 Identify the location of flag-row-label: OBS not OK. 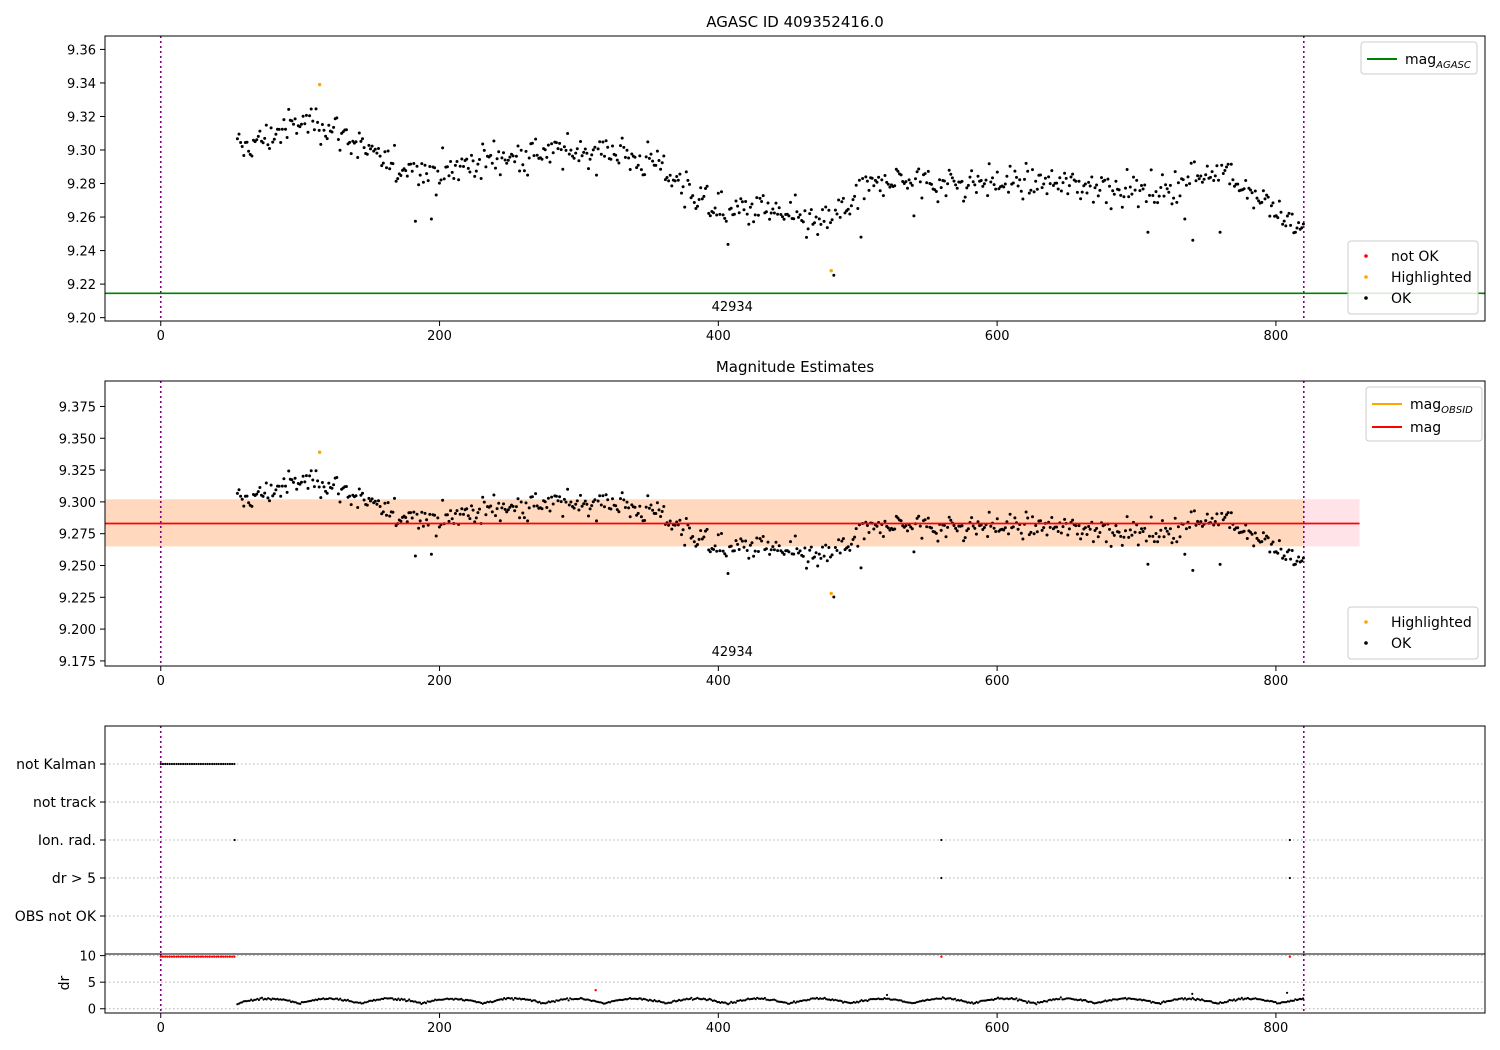
(56, 917).